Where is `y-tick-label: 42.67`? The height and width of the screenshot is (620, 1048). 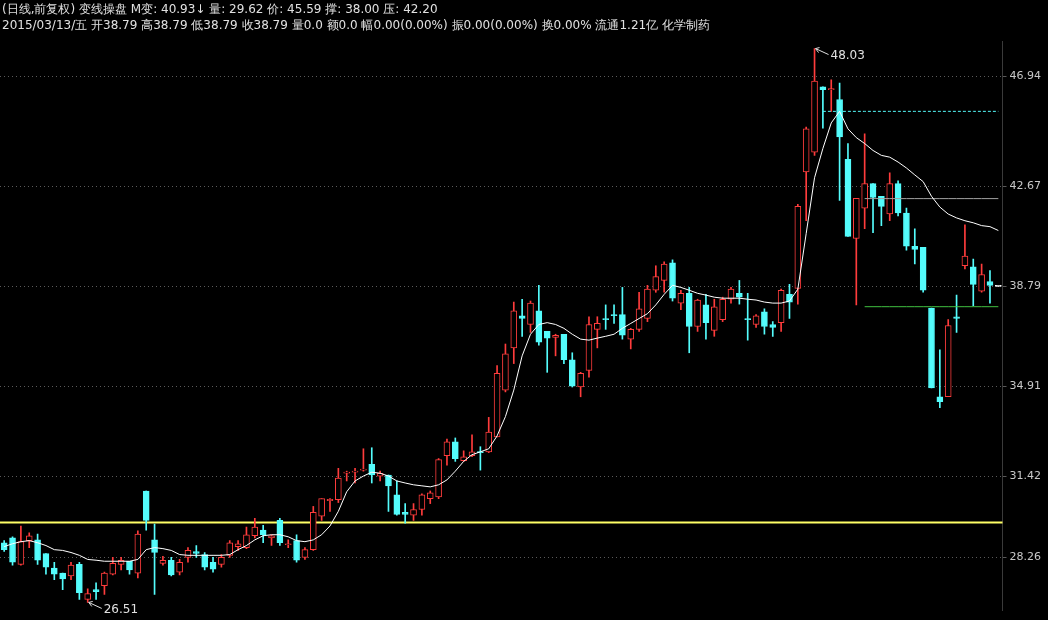
y-tick-label: 42.67 is located at coordinates (1025, 186).